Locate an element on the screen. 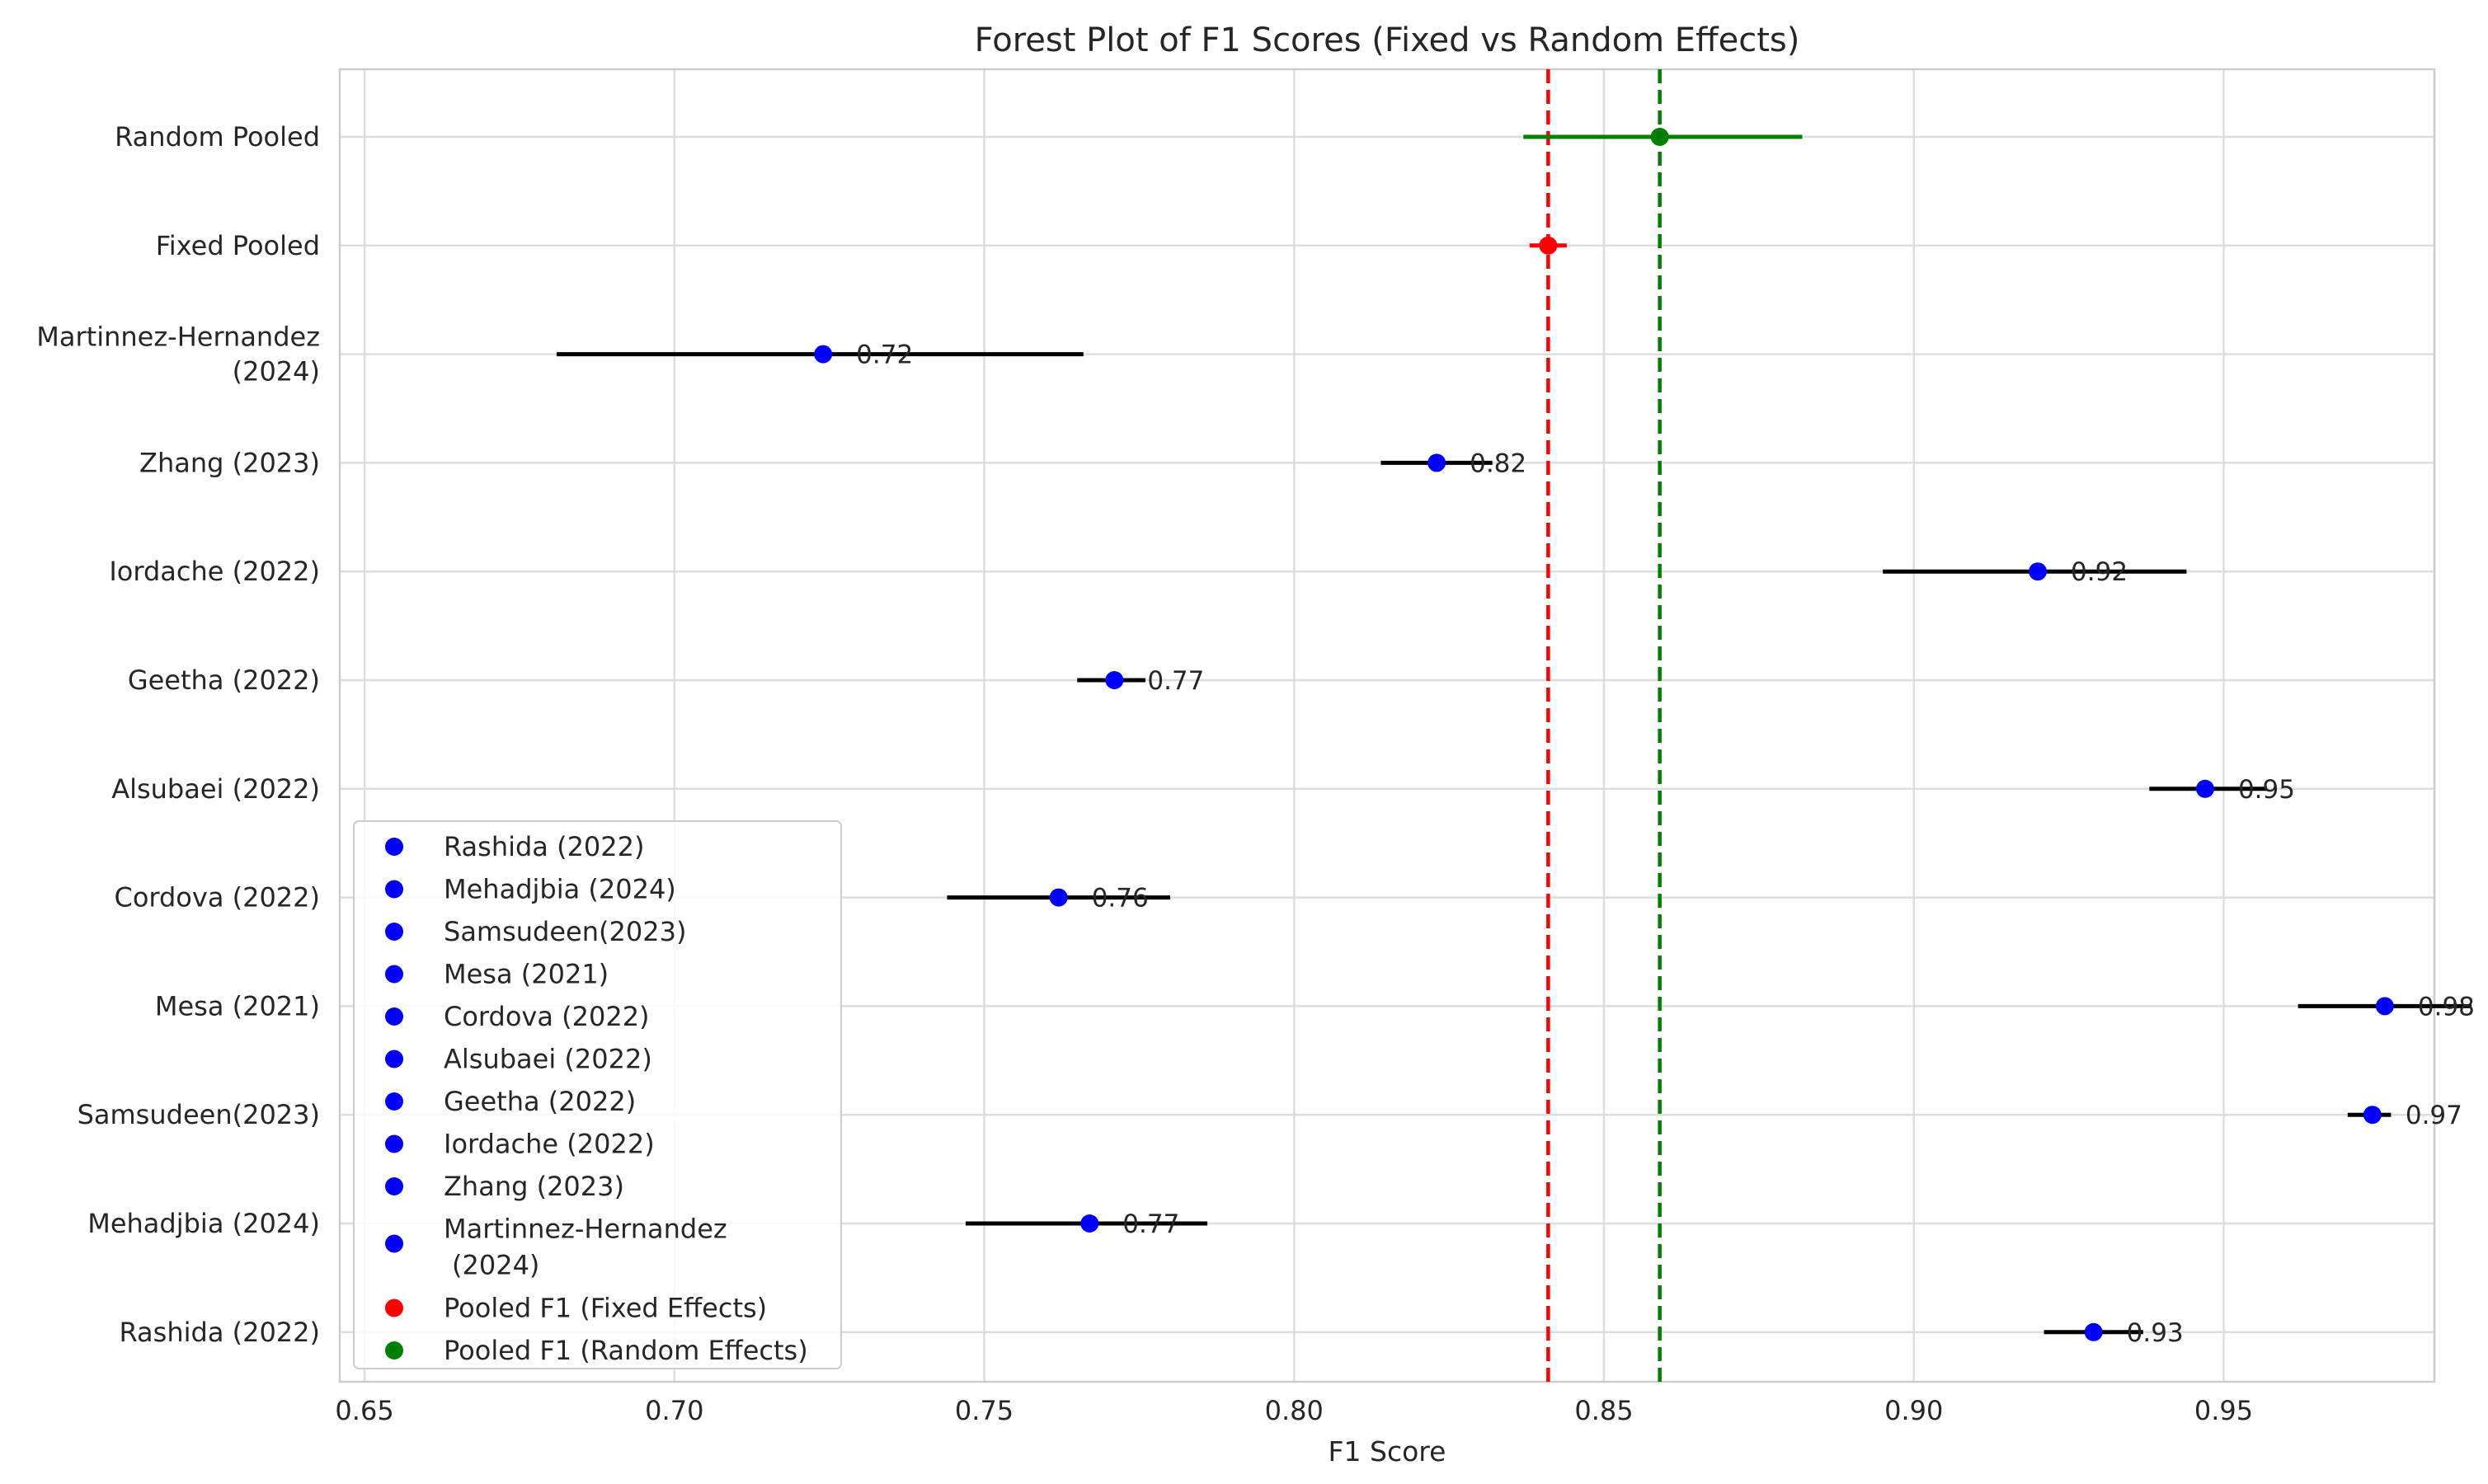 The width and height of the screenshot is (2488, 1484). x-tick-label: 0.95 is located at coordinates (2223, 1410).